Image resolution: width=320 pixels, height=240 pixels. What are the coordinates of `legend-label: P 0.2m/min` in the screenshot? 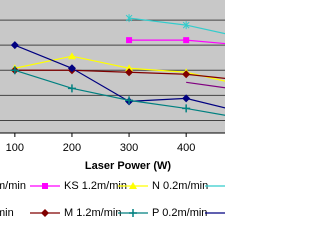 It's located at (179, 213).